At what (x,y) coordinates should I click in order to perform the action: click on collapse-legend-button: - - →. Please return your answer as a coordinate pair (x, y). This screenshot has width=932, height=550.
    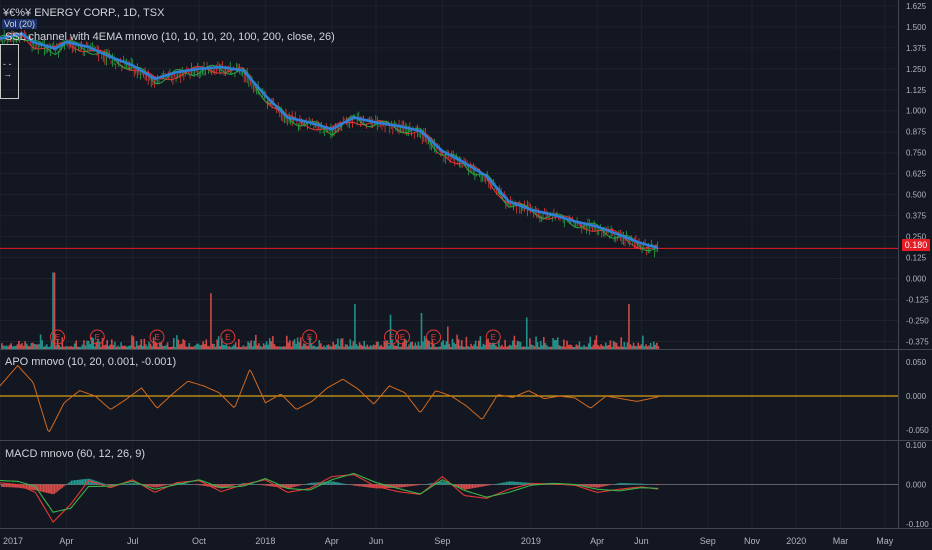
    Looking at the image, I should click on (9, 71).